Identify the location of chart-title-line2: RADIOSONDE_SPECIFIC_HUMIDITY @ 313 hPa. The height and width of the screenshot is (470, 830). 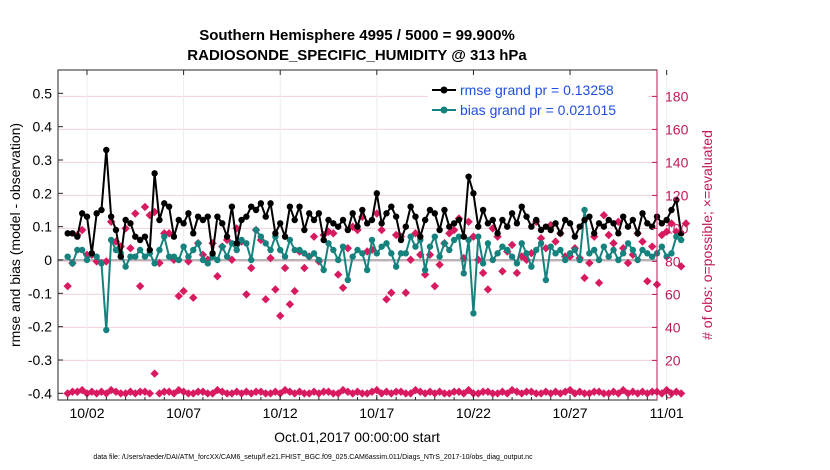
(357, 55).